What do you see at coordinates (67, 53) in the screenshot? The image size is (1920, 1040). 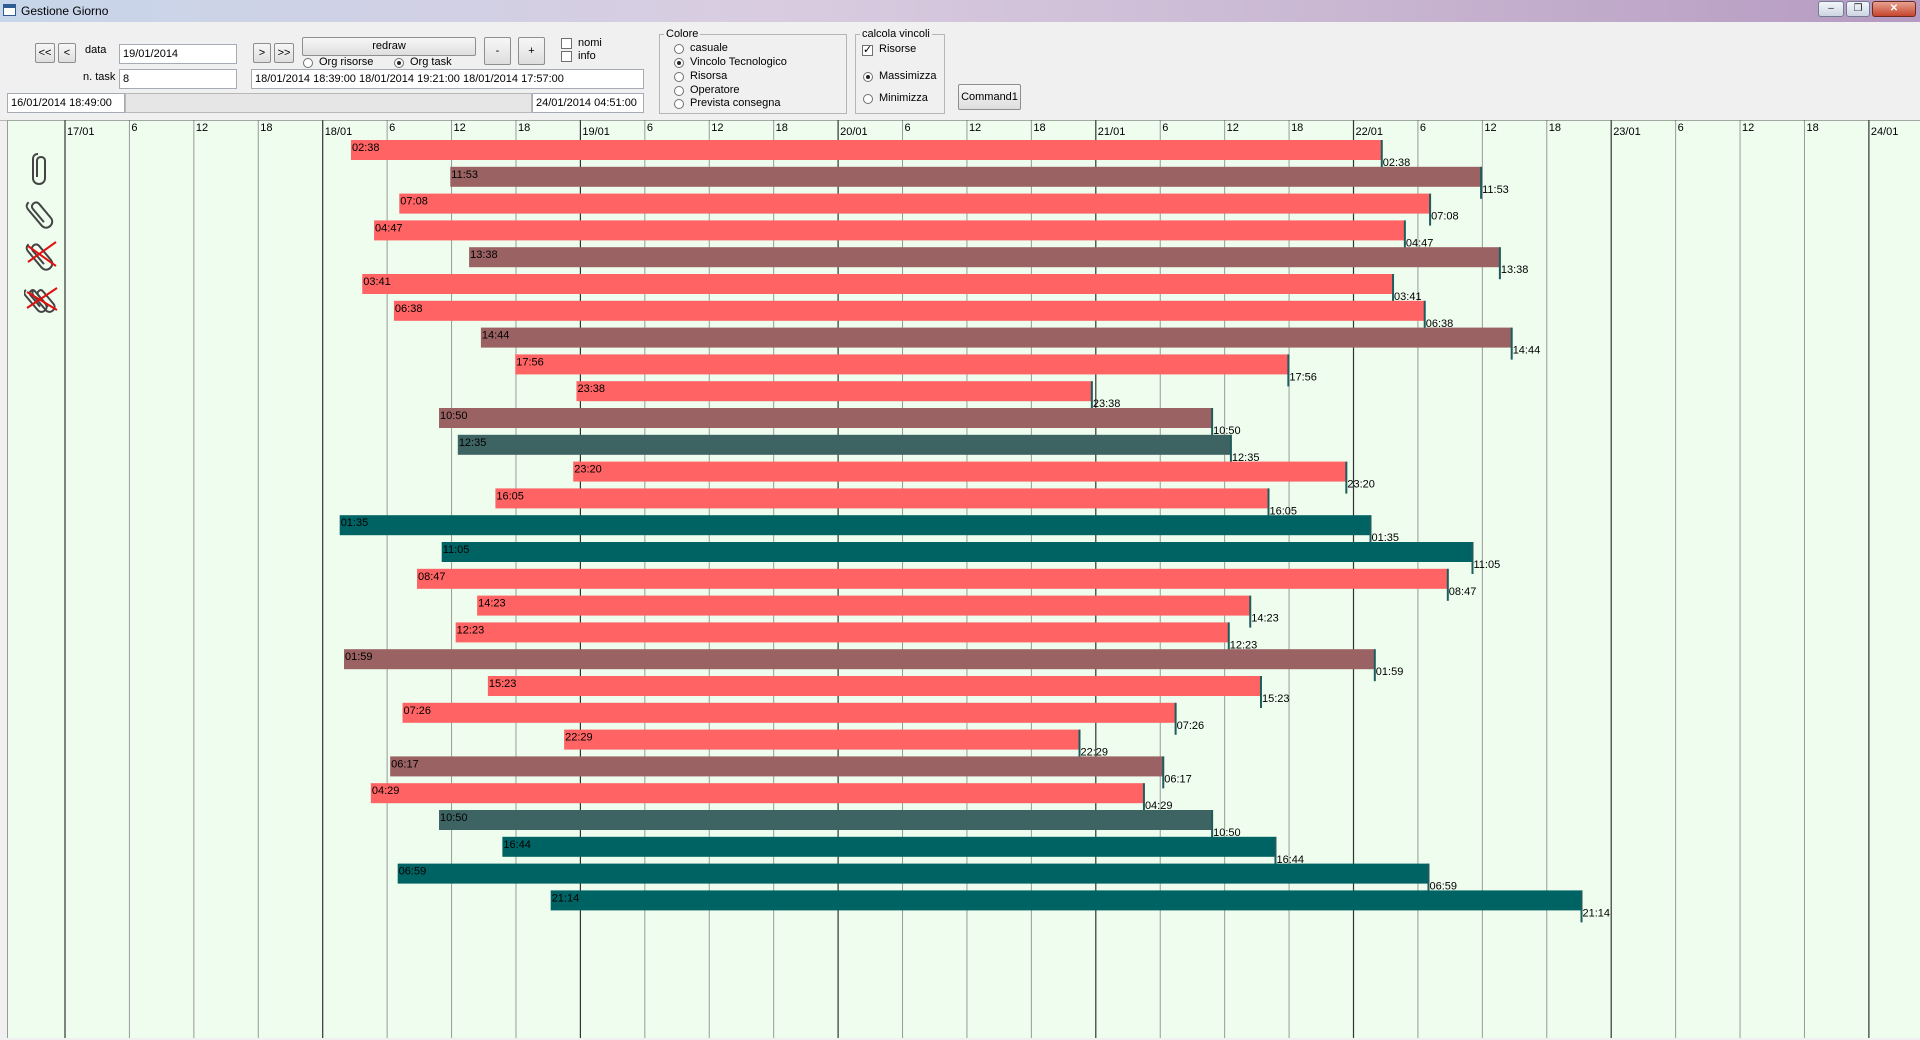 I see `prev-button: <` at bounding box center [67, 53].